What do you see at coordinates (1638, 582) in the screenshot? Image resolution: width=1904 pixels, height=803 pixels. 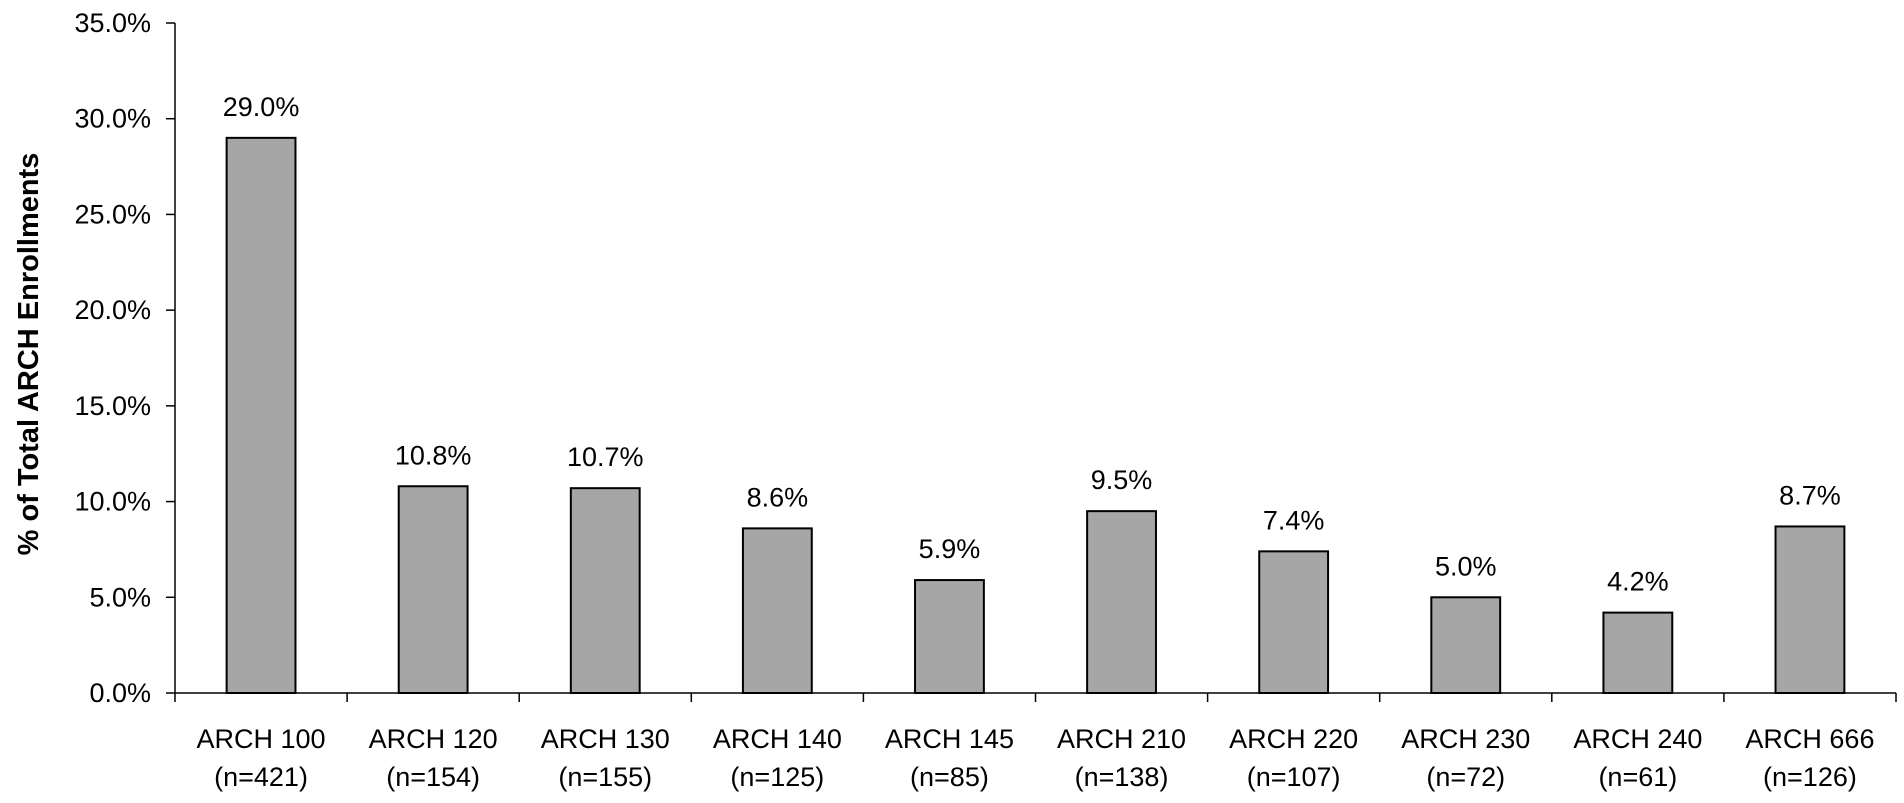 I see `data-label: 4.2%` at bounding box center [1638, 582].